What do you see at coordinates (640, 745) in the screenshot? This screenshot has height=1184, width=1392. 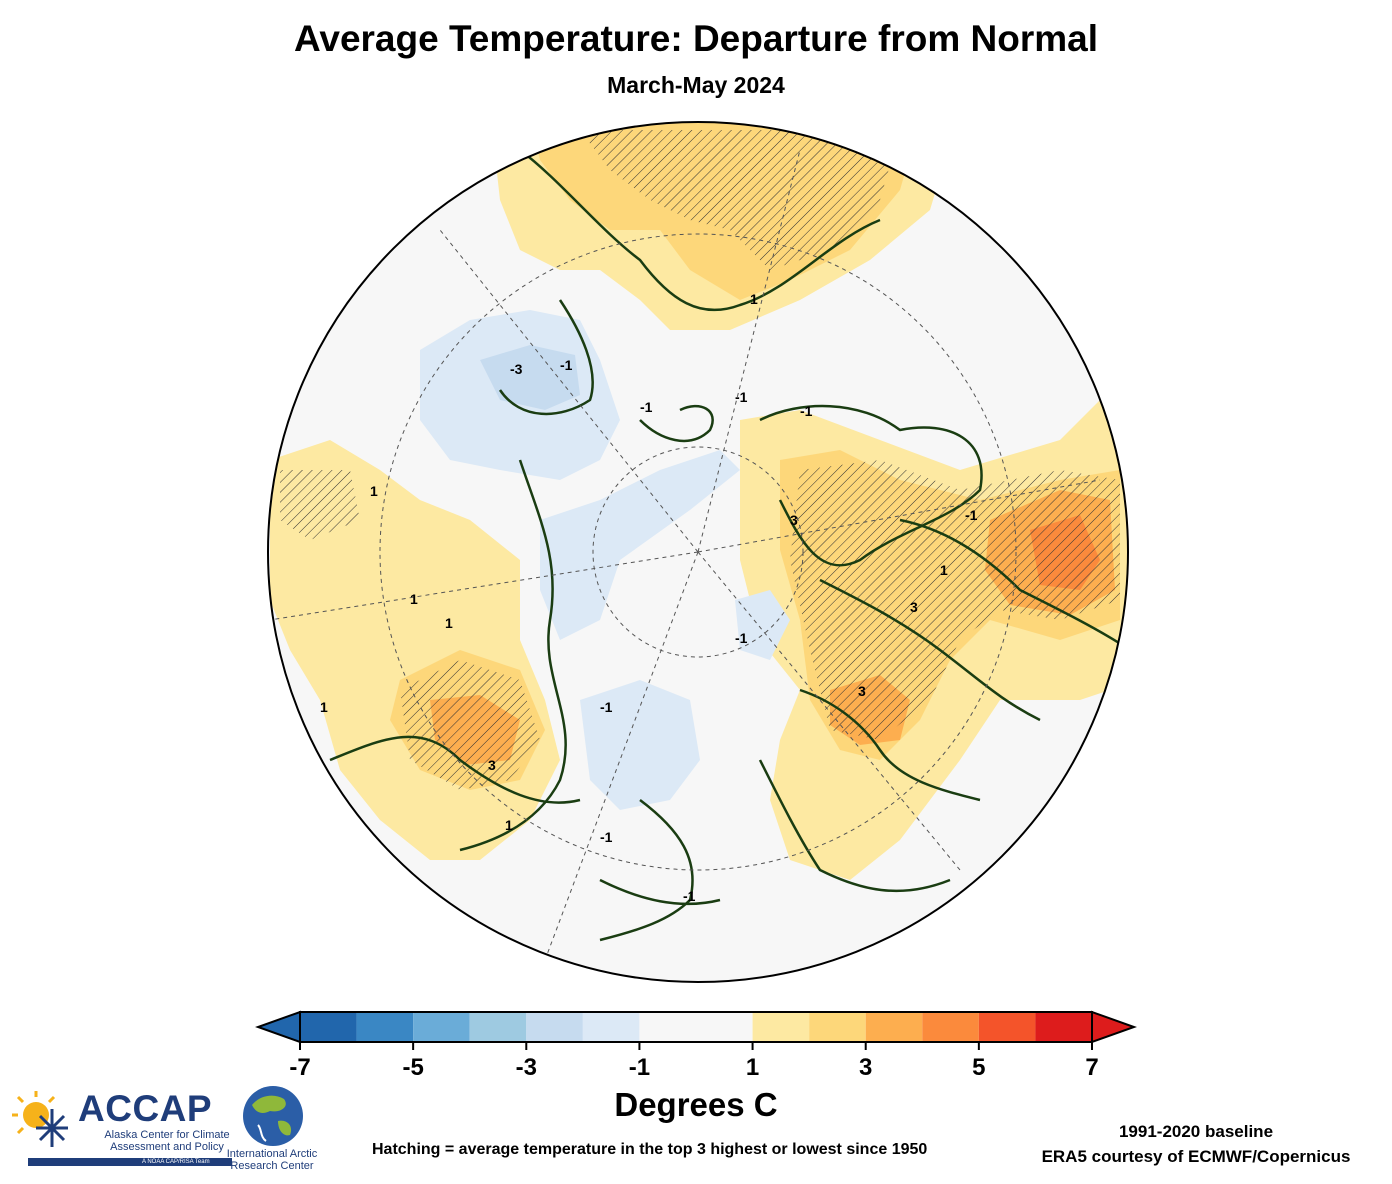 I see `anomaly-region-canada-cold` at bounding box center [640, 745].